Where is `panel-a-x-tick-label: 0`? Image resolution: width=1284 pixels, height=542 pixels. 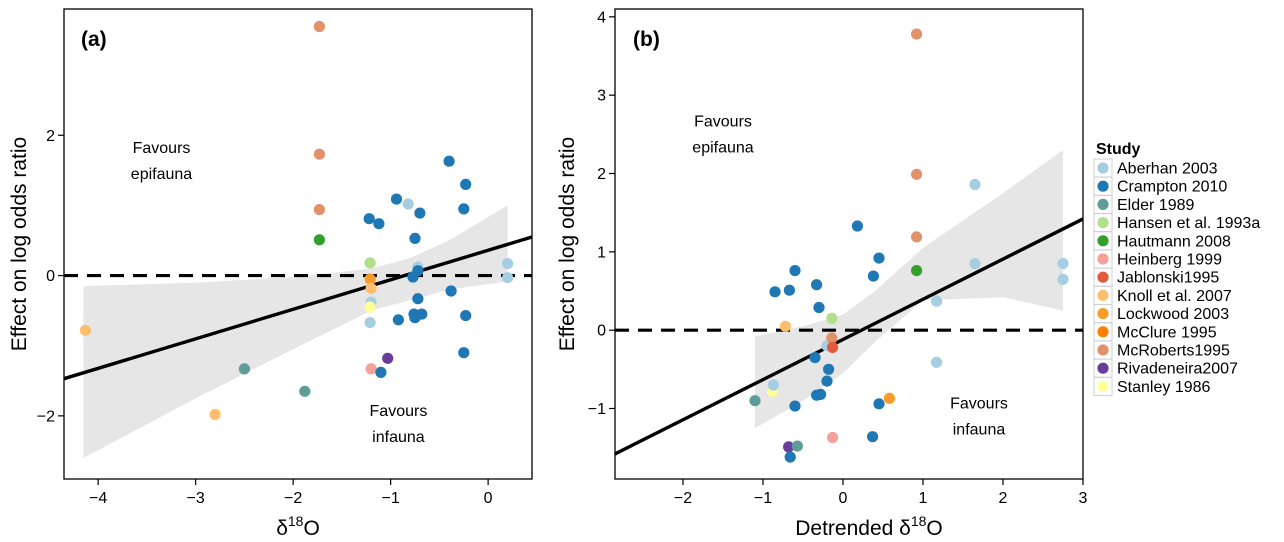
panel-a-x-tick-label: 0 is located at coordinates (488, 498).